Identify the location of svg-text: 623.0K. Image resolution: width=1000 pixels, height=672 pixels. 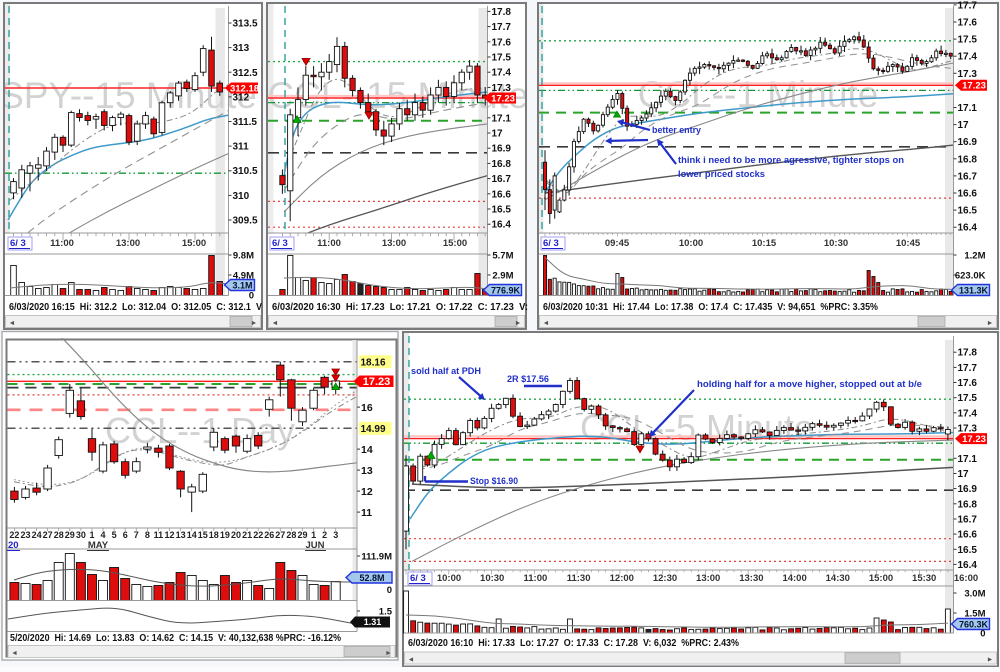
(970, 276).